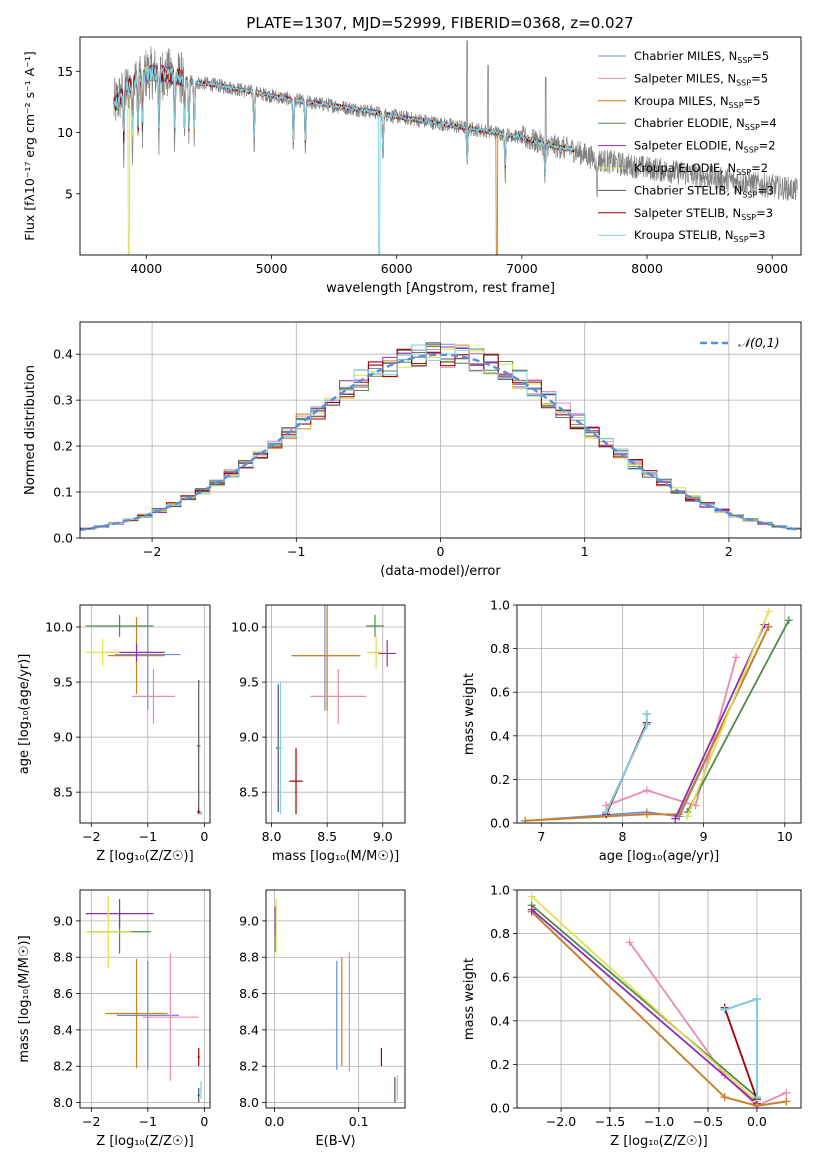 Image resolution: width=819 pixels, height=1170 pixels. I want to click on x-axis-label: age [log₁₀(age/yr)], so click(659, 856).